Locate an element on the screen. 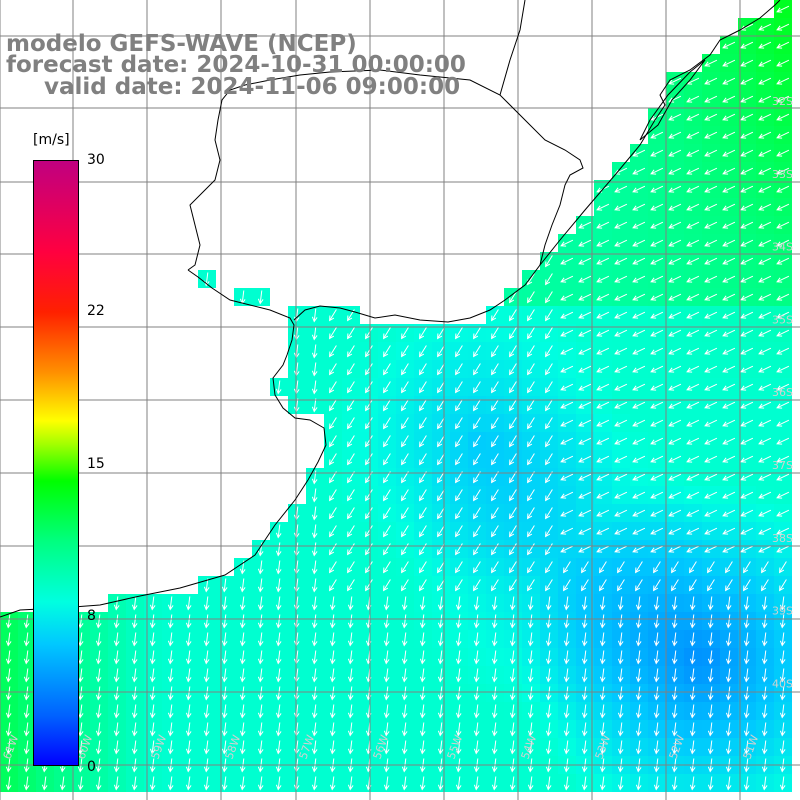  colorbar is located at coordinates (56, 463).